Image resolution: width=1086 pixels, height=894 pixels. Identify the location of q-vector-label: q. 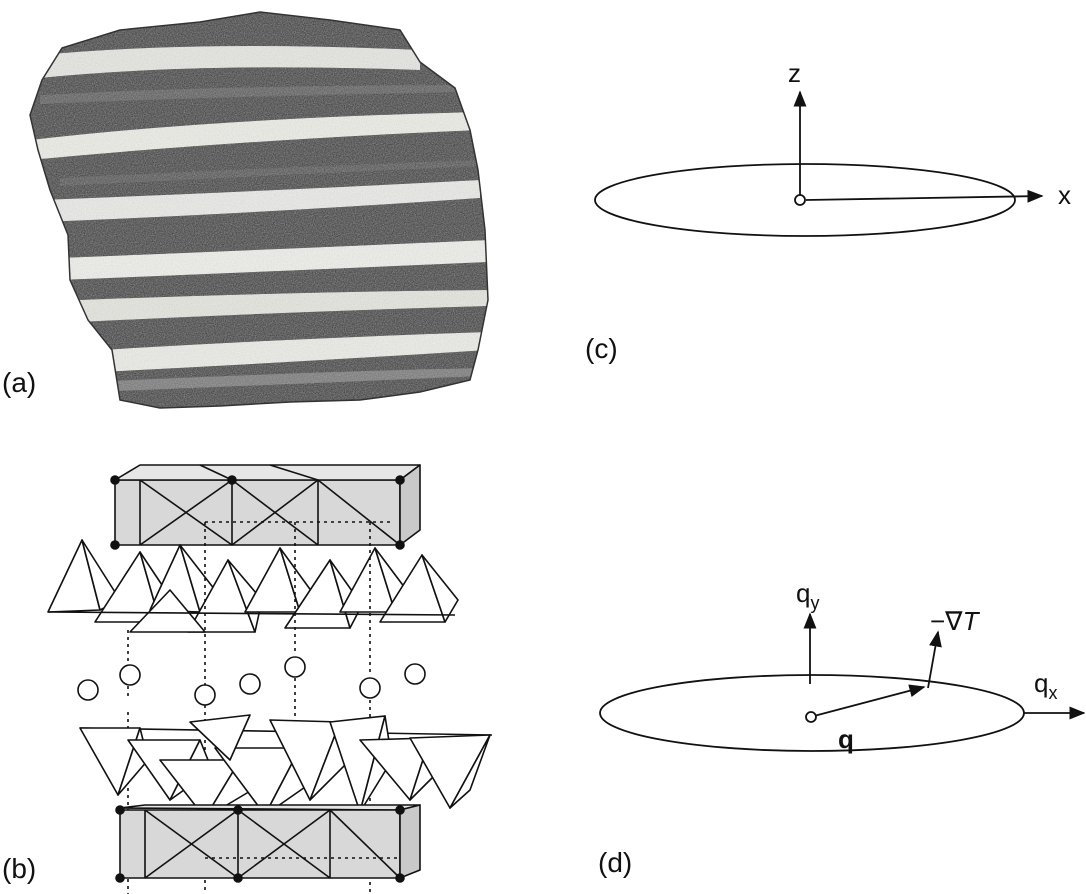
(846, 739).